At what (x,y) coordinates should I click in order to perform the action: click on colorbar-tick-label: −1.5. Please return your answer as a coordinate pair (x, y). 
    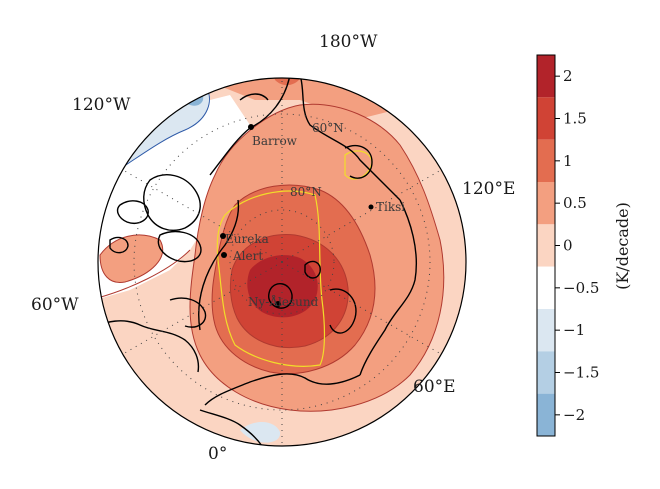
    Looking at the image, I should click on (581, 373).